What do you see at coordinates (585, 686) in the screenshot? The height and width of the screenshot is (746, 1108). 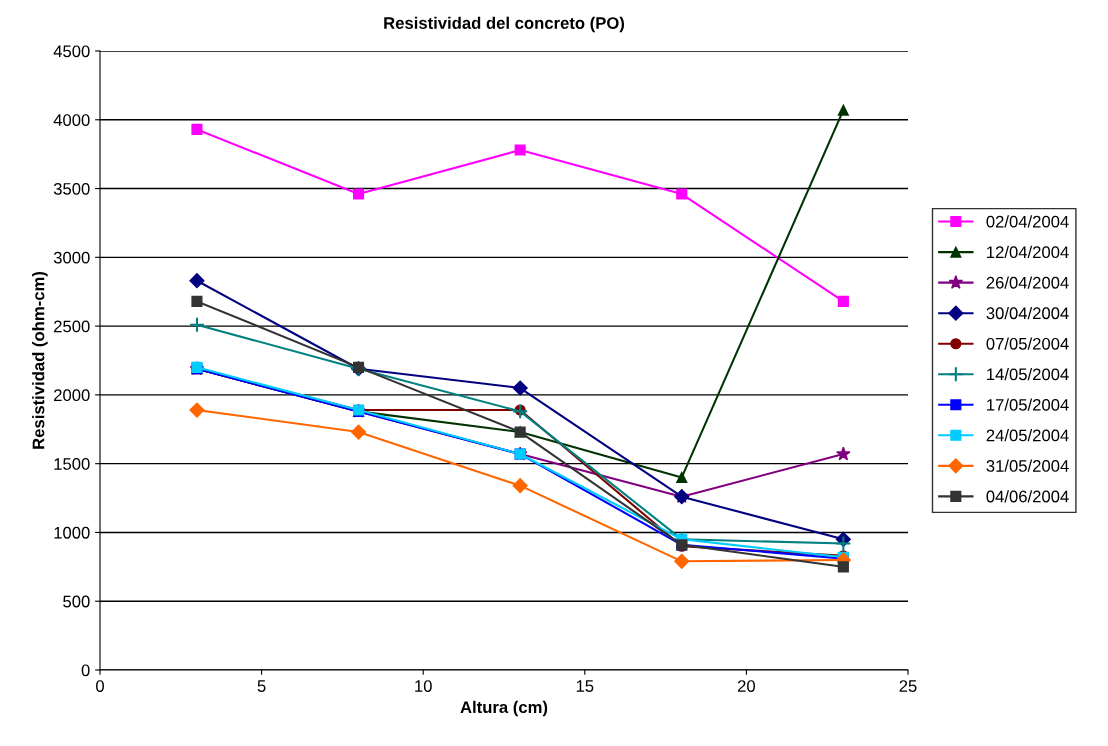 I see `x-tick-label: 15` at bounding box center [585, 686].